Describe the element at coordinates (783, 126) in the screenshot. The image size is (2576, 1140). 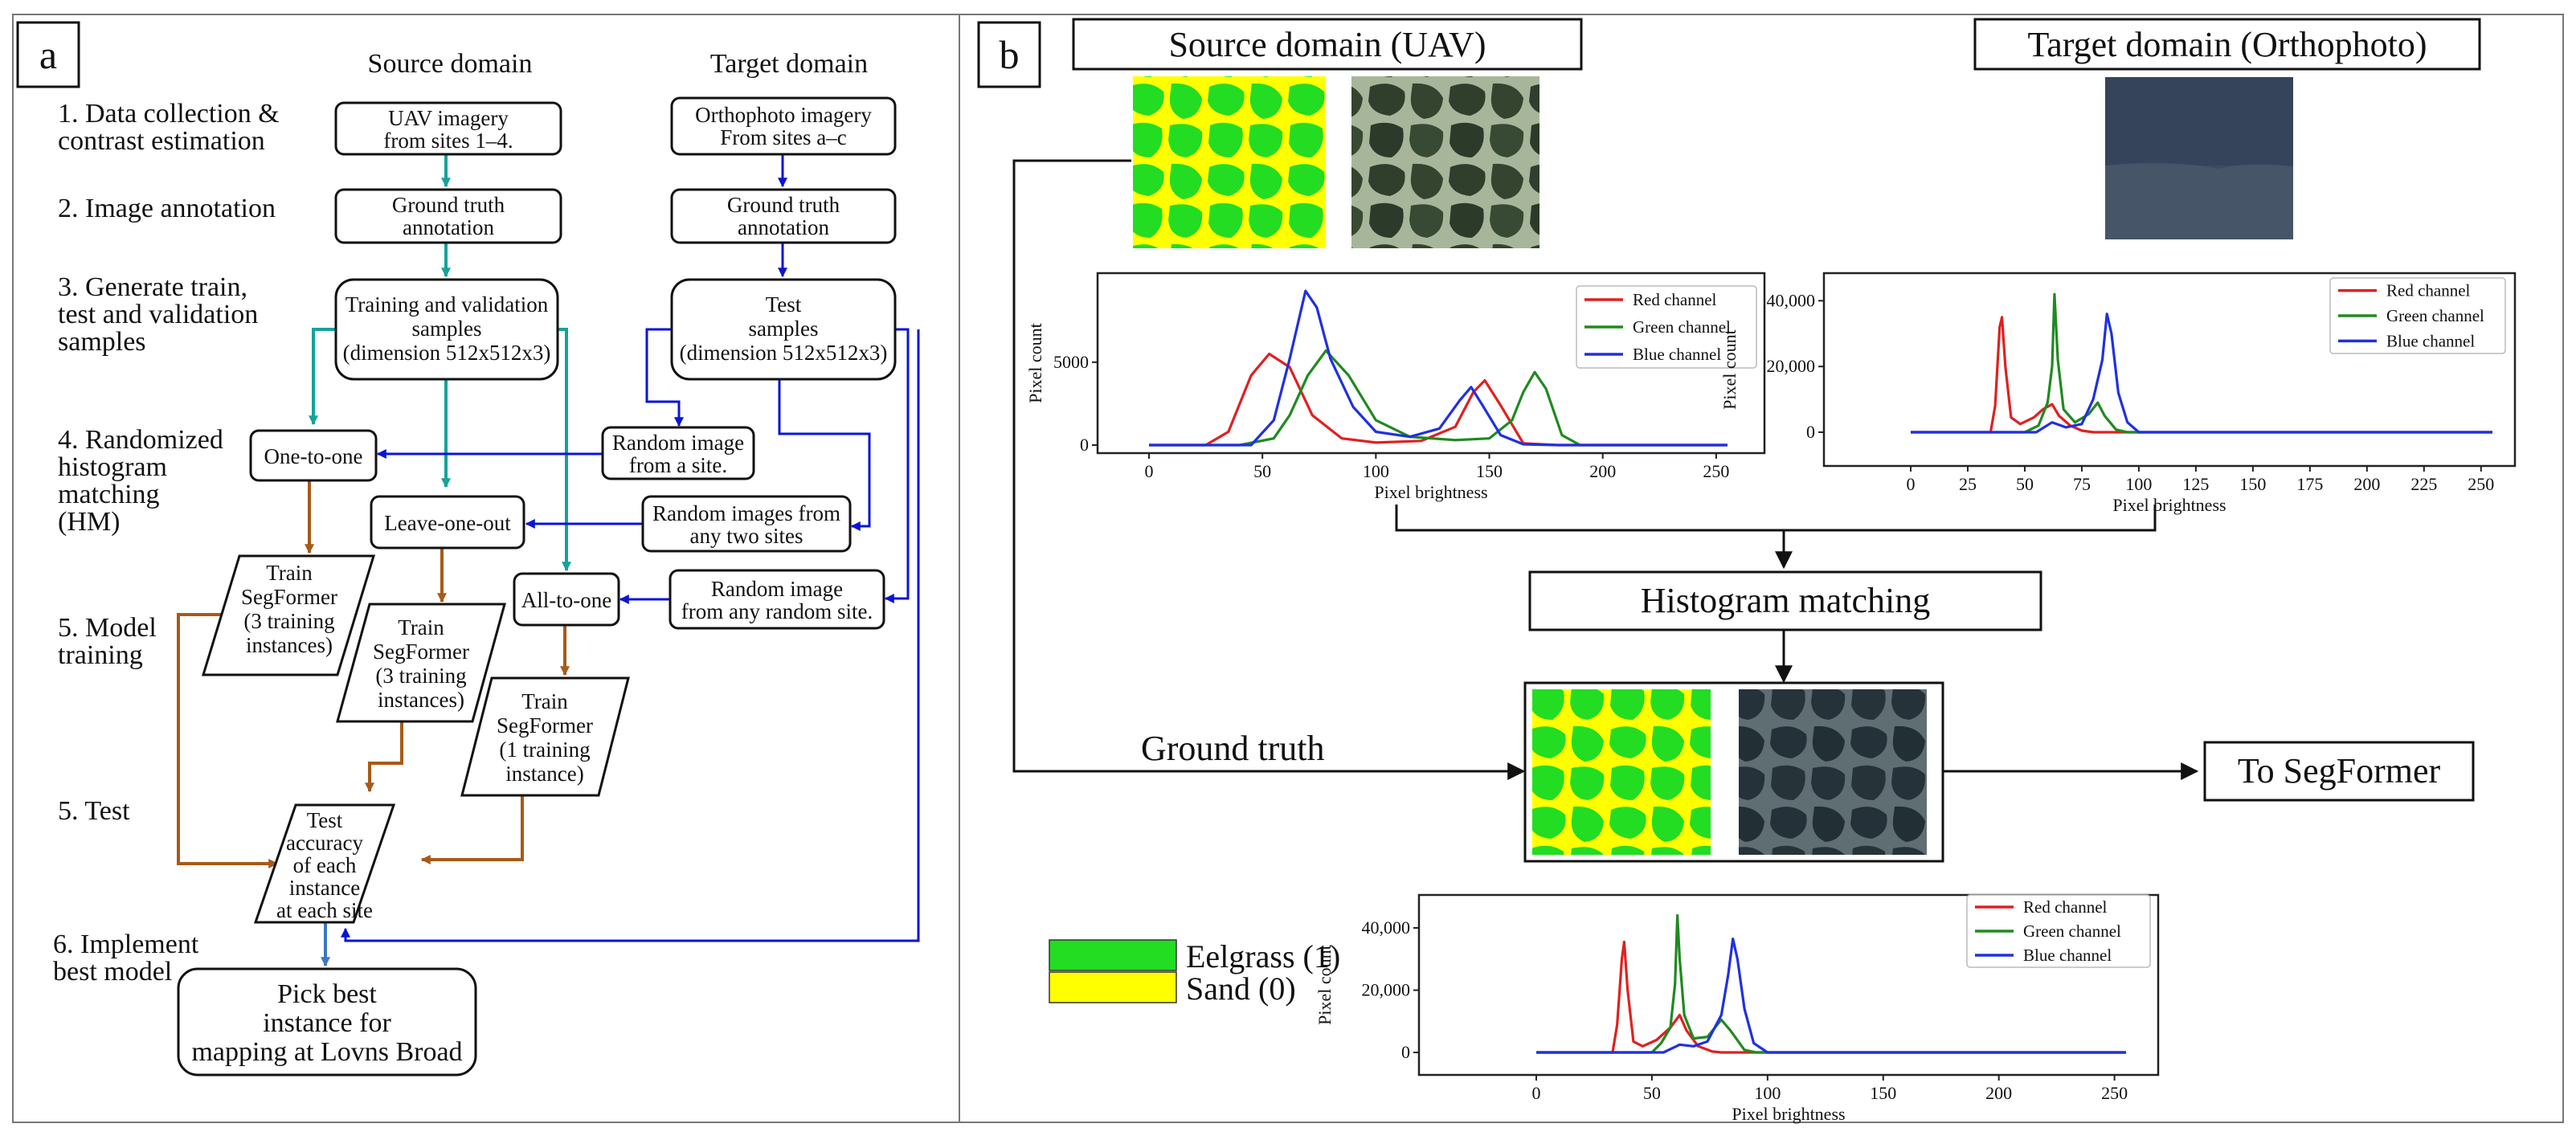
I see `orthophoto-imagery-box: Orthophoto imagery From sites a–c` at that location.